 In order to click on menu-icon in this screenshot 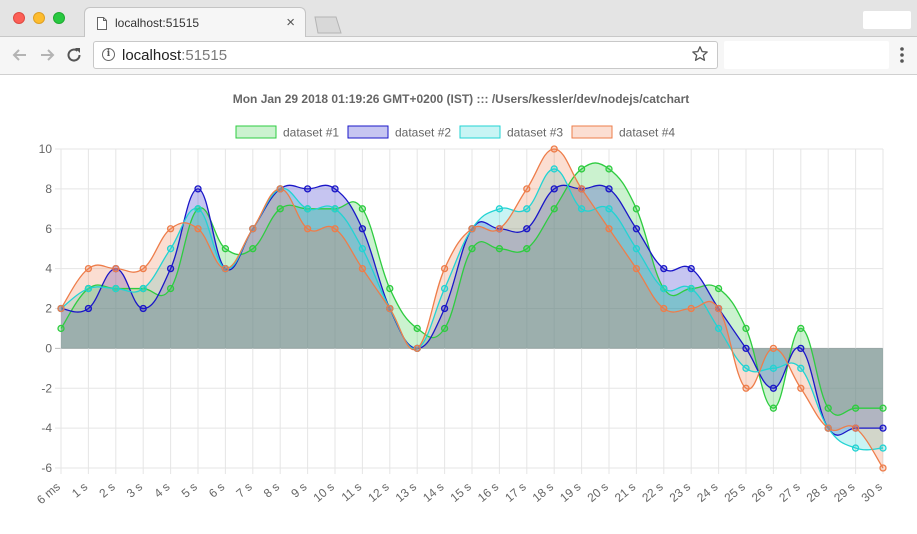, I will do `click(902, 55)`.